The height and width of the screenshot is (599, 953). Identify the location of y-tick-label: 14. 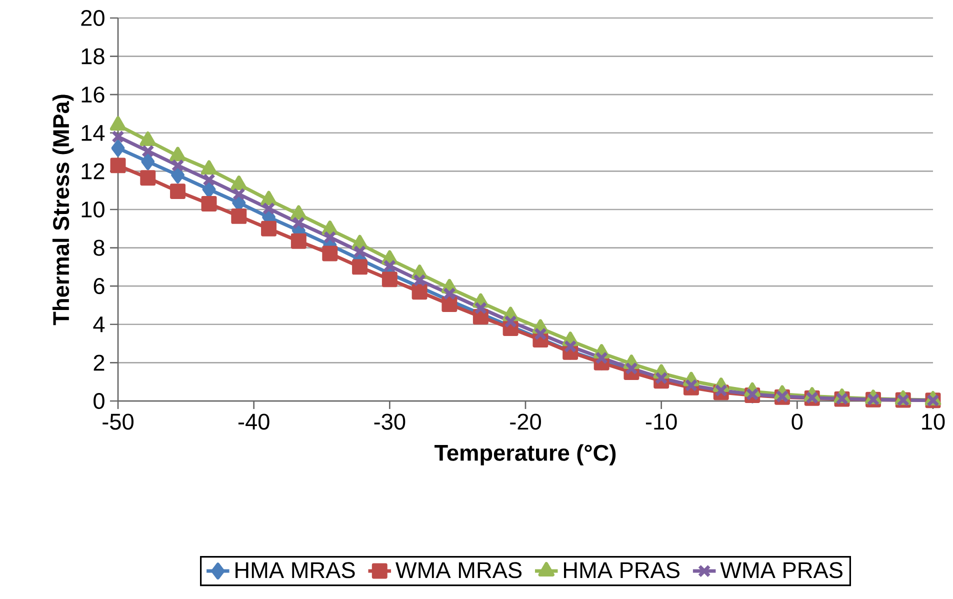
(93, 133).